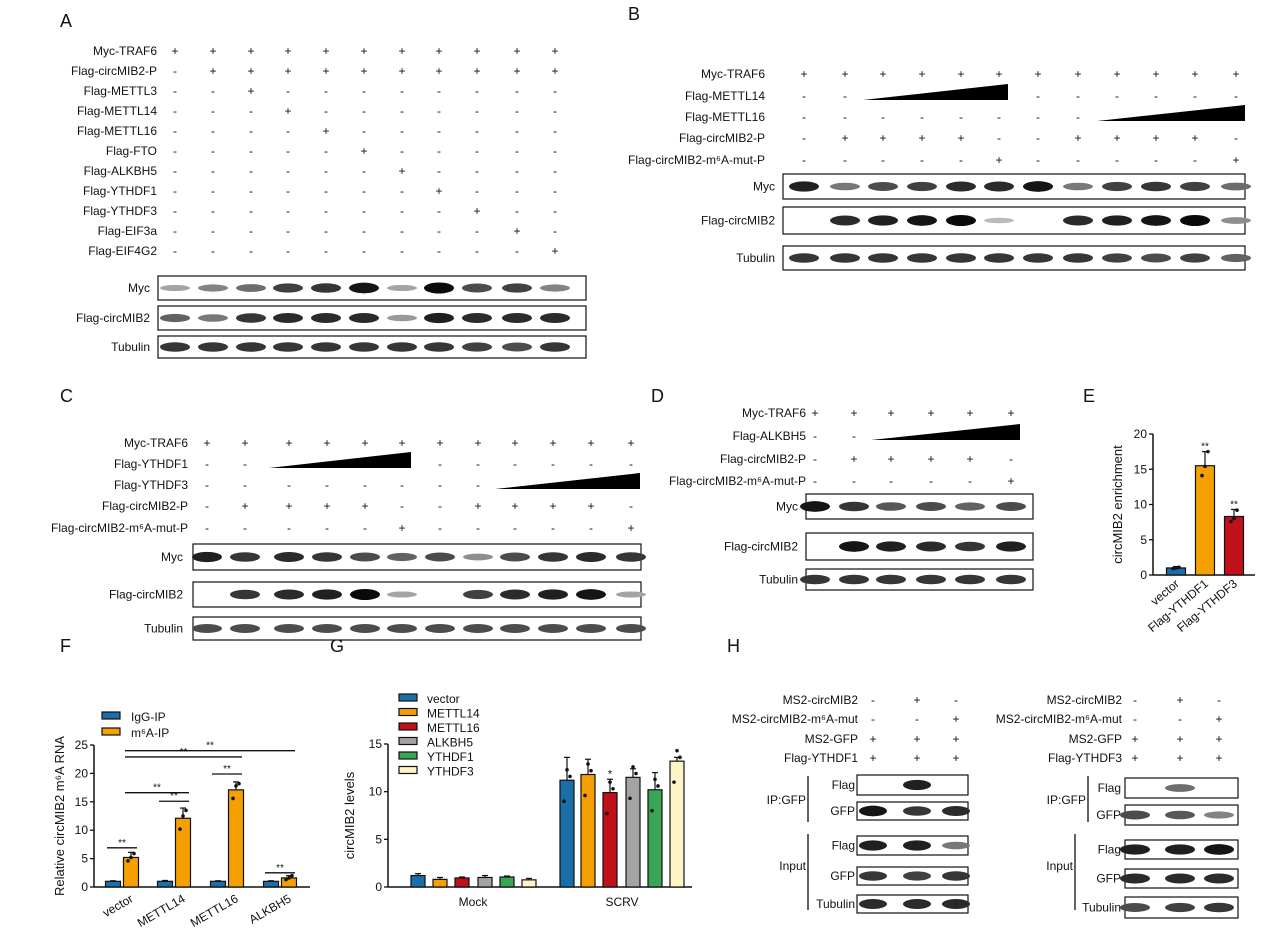 Image resolution: width=1267 pixels, height=933 pixels. I want to click on legend-swatch, so click(408, 741).